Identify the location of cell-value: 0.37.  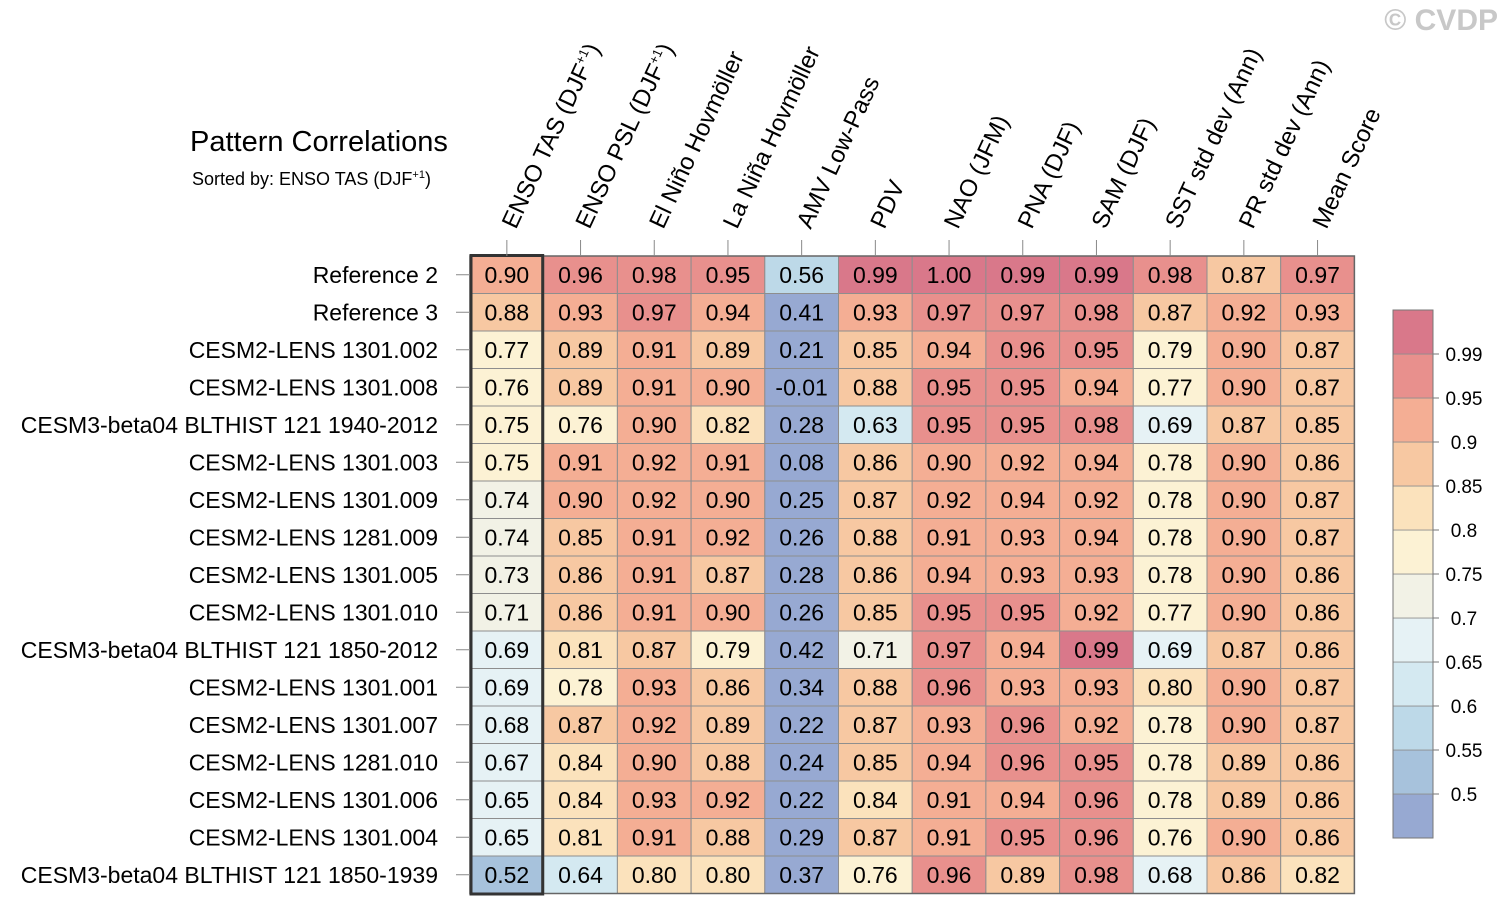
(801, 875).